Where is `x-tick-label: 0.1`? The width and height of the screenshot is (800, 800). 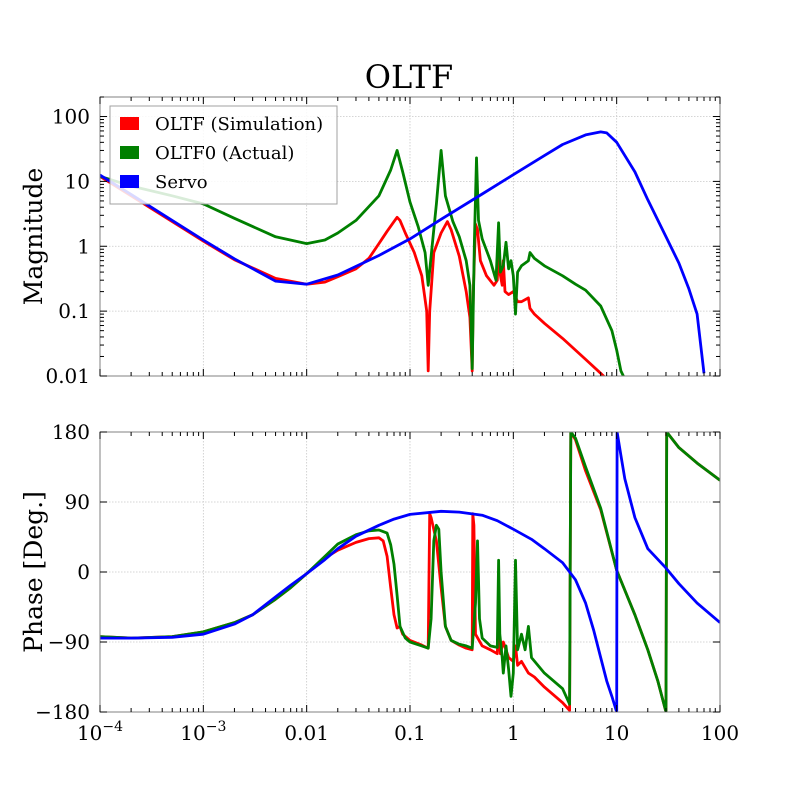
x-tick-label: 0.1 is located at coordinates (410, 733).